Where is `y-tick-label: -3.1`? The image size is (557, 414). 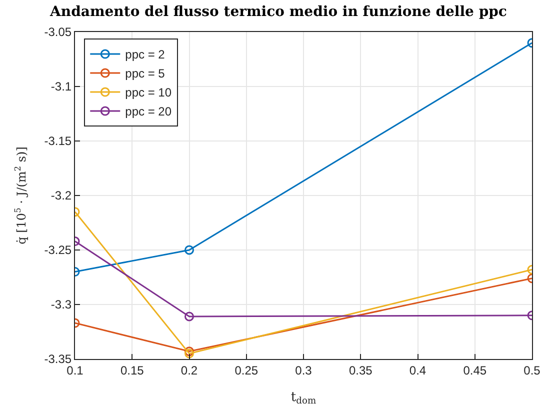 y-tick-label: -3.1 is located at coordinates (61, 87).